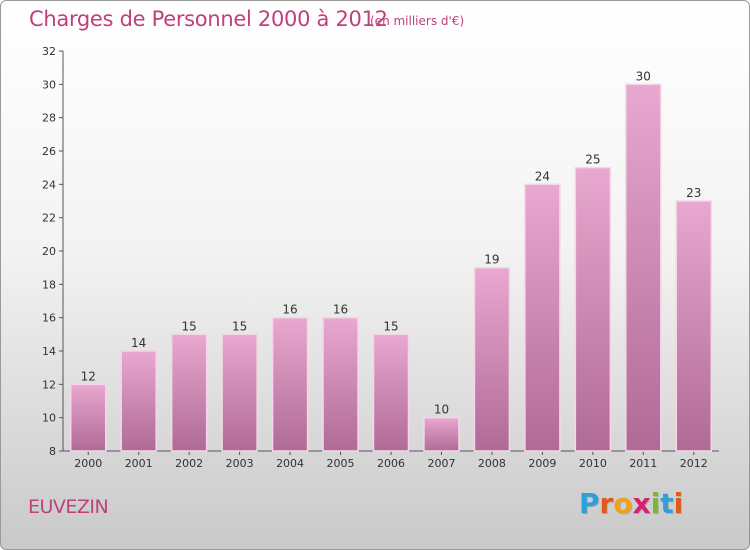 Image resolution: width=750 pixels, height=550 pixels. Describe the element at coordinates (542, 463) in the screenshot. I see `x-tick-label: 2009` at that location.